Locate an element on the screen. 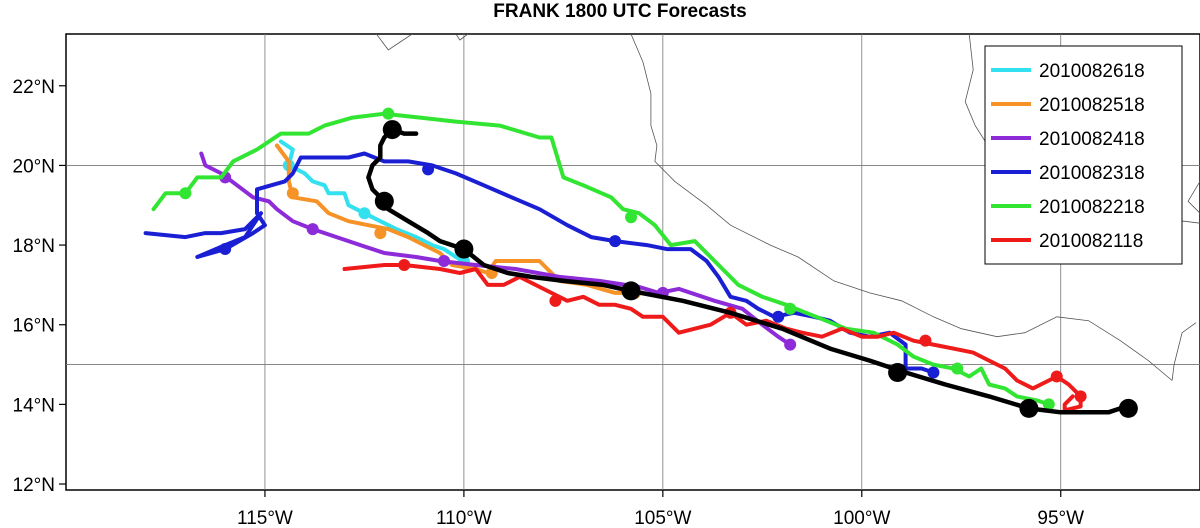 Image resolution: width=1200 pixels, height=528 pixels. y-tick-label: 16°N is located at coordinates (34, 326).